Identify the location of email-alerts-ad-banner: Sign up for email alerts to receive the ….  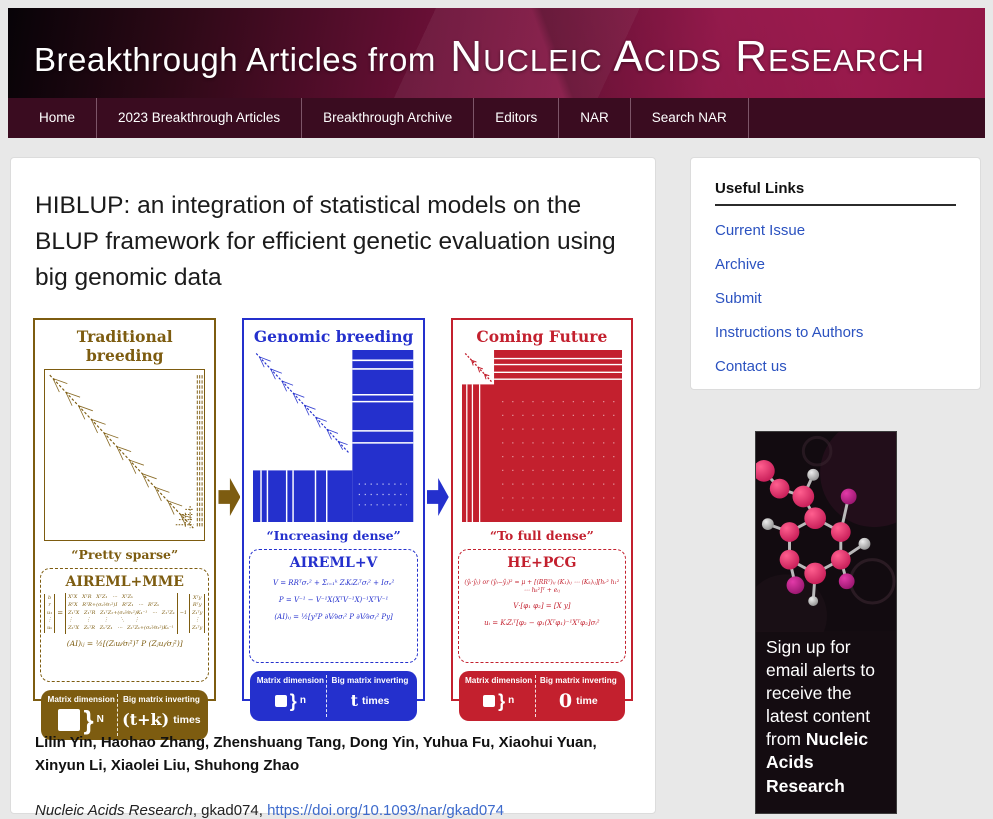
(826, 622).